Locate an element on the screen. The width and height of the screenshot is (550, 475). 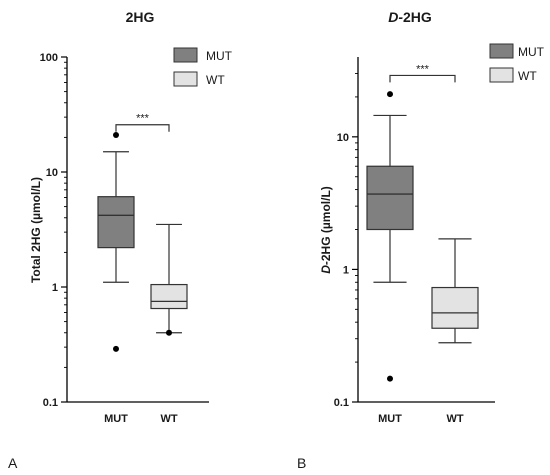
chart-title-italic-prefix: D- is located at coordinates (395, 17).